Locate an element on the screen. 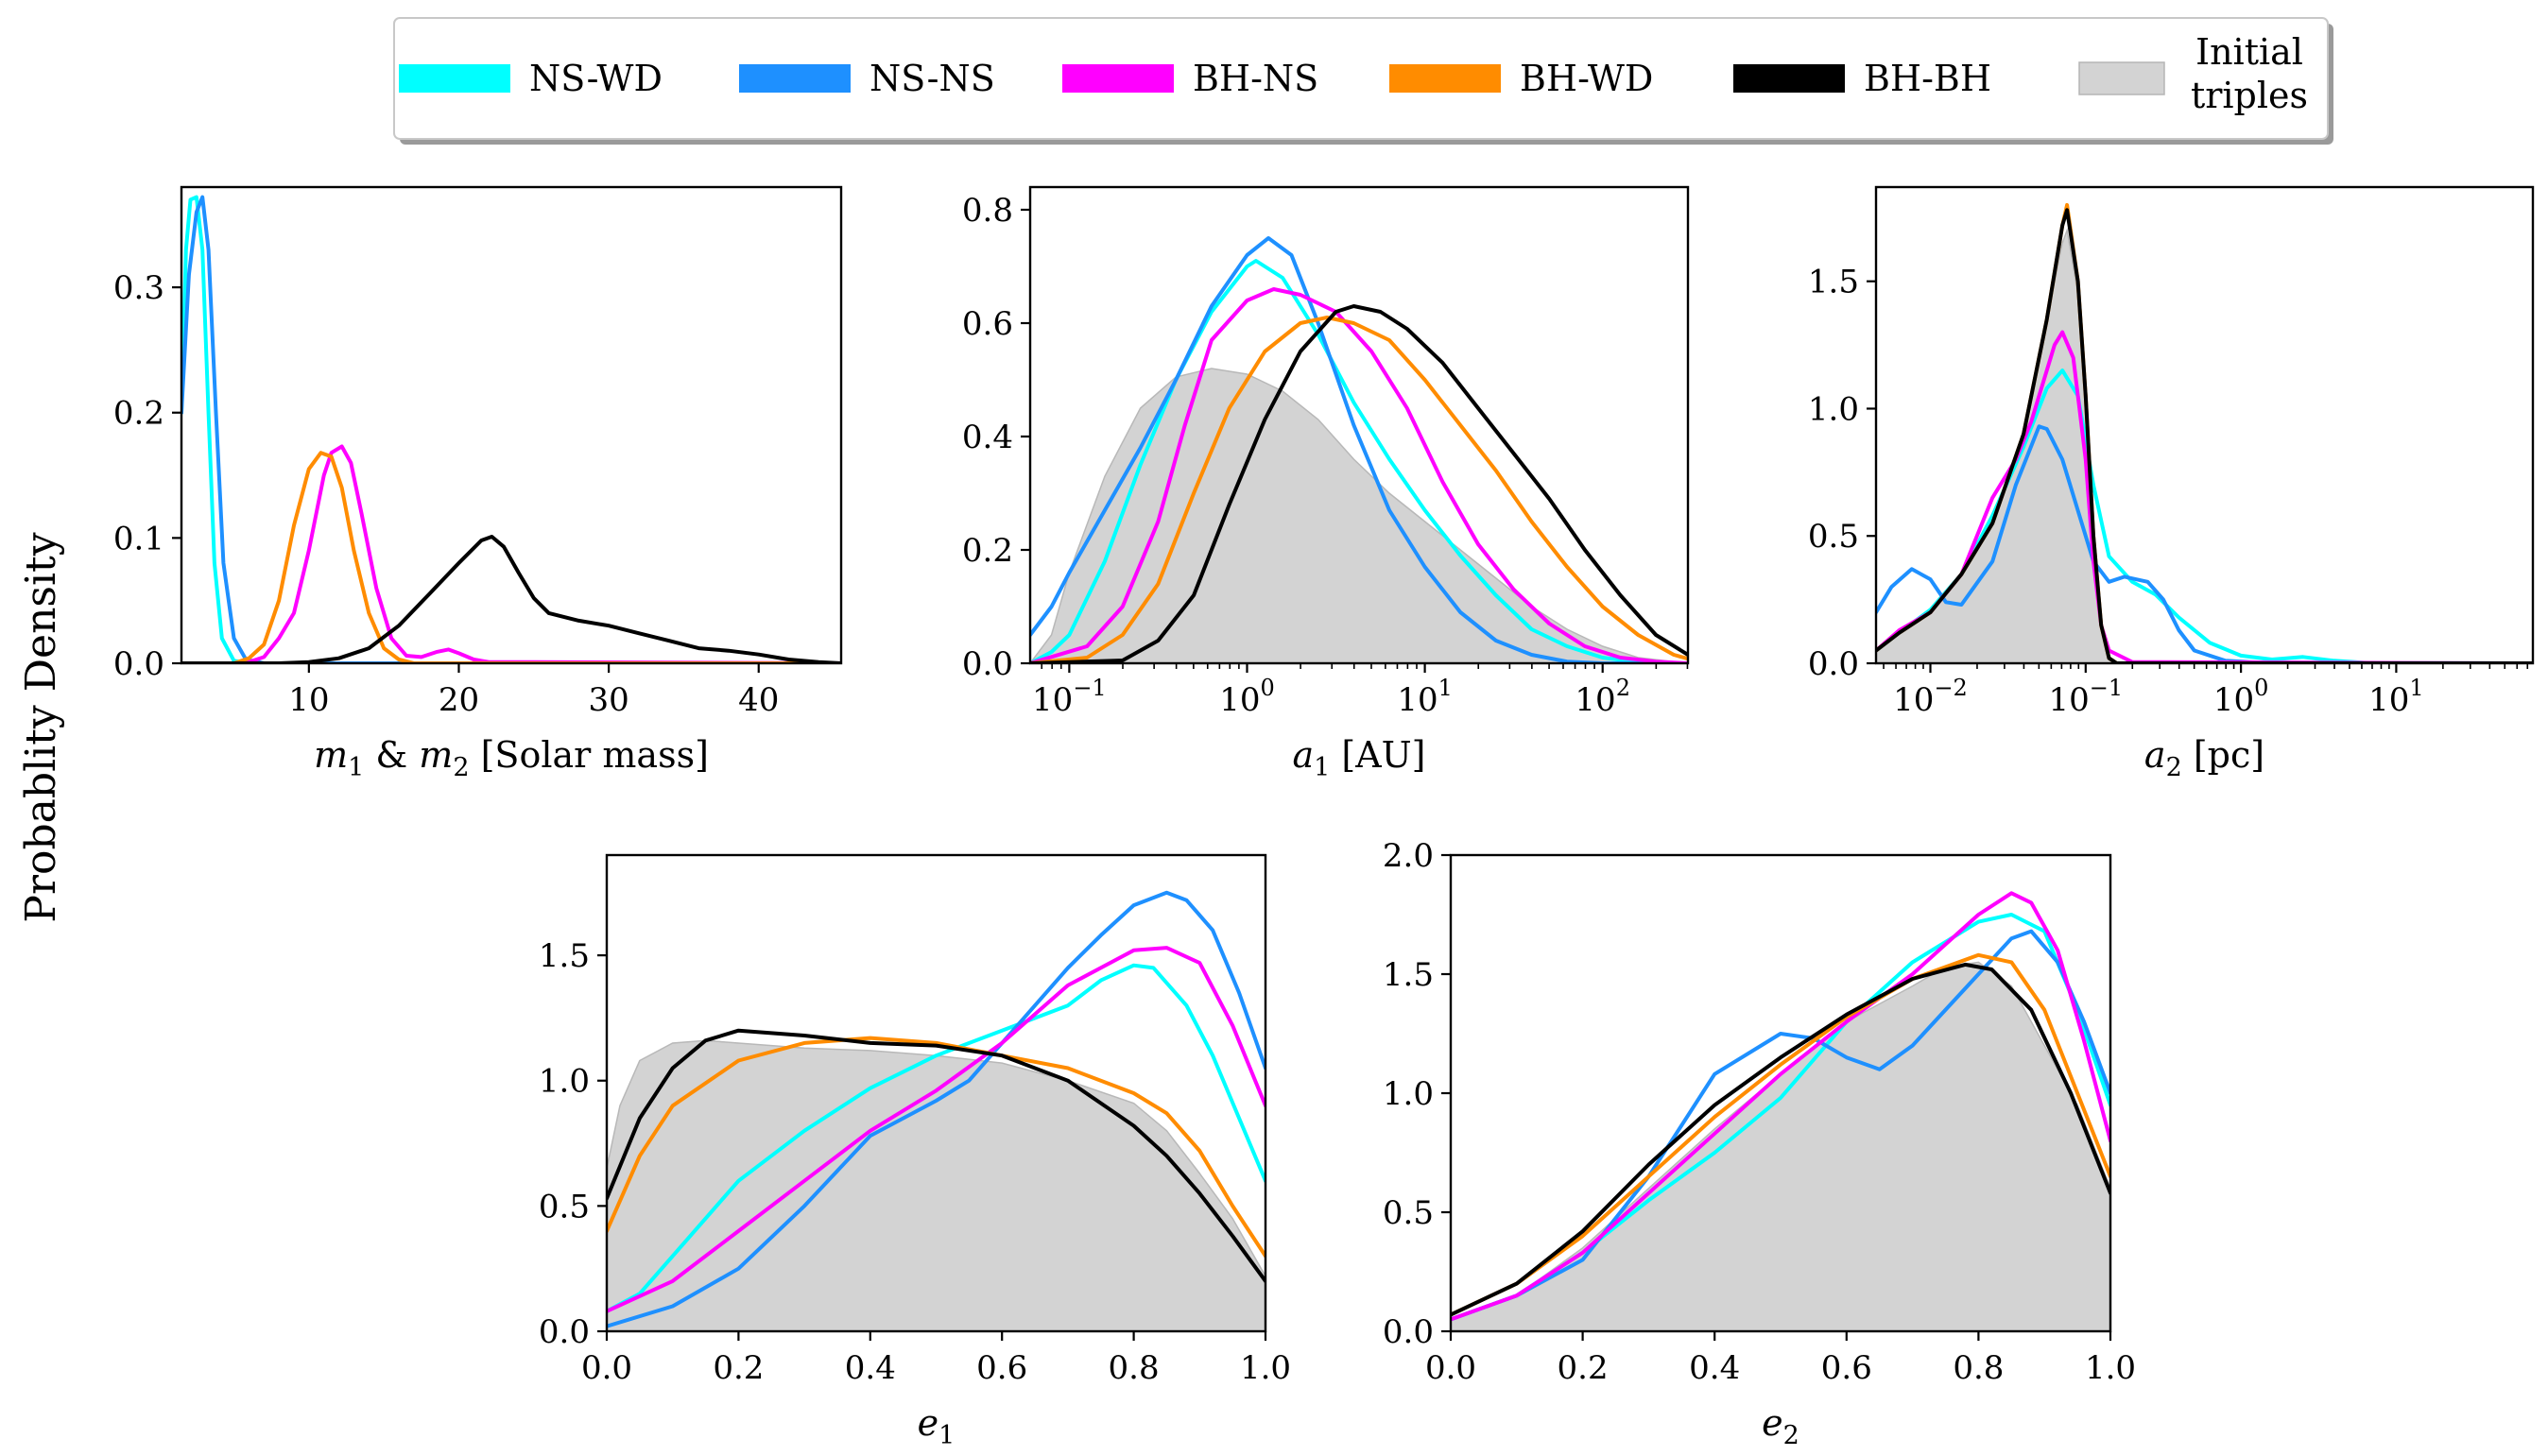 The image size is (2548, 1456). y-tick-label-a1: 0.8 is located at coordinates (987, 211).